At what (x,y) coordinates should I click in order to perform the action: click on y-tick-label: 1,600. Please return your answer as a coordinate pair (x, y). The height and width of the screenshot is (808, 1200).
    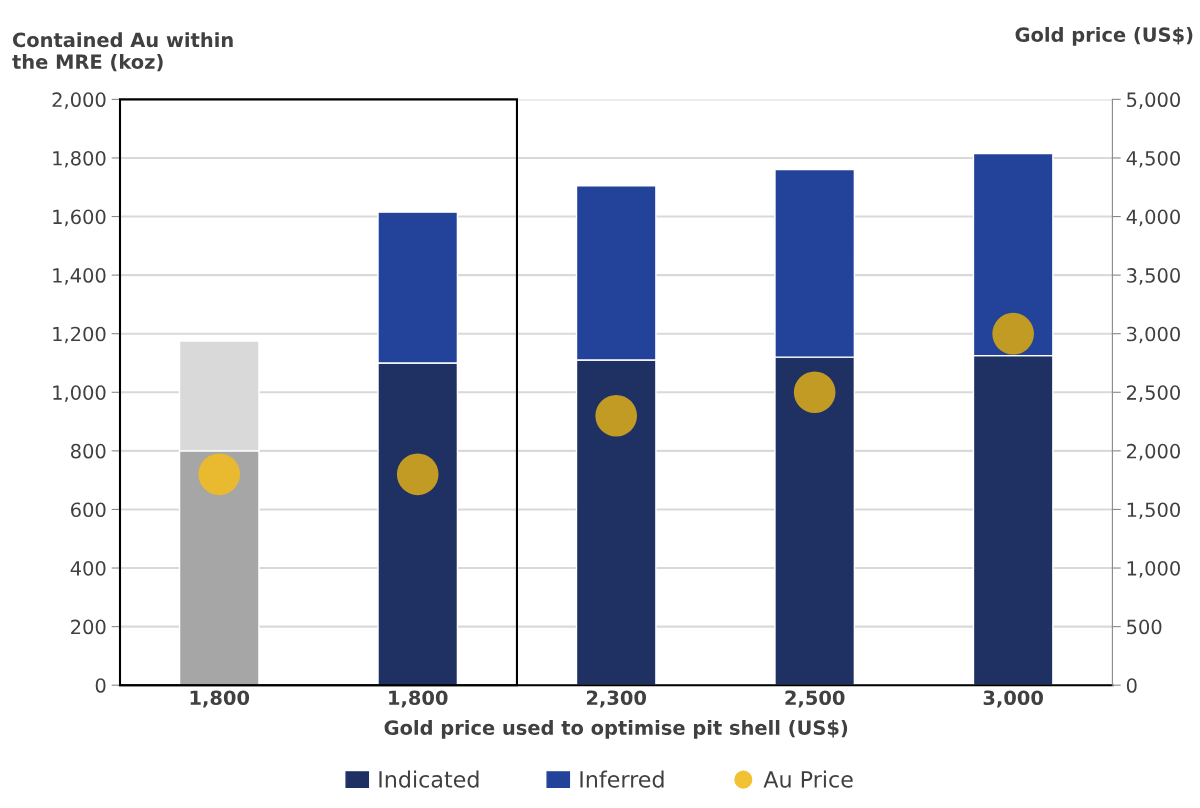
    Looking at the image, I should click on (79, 218).